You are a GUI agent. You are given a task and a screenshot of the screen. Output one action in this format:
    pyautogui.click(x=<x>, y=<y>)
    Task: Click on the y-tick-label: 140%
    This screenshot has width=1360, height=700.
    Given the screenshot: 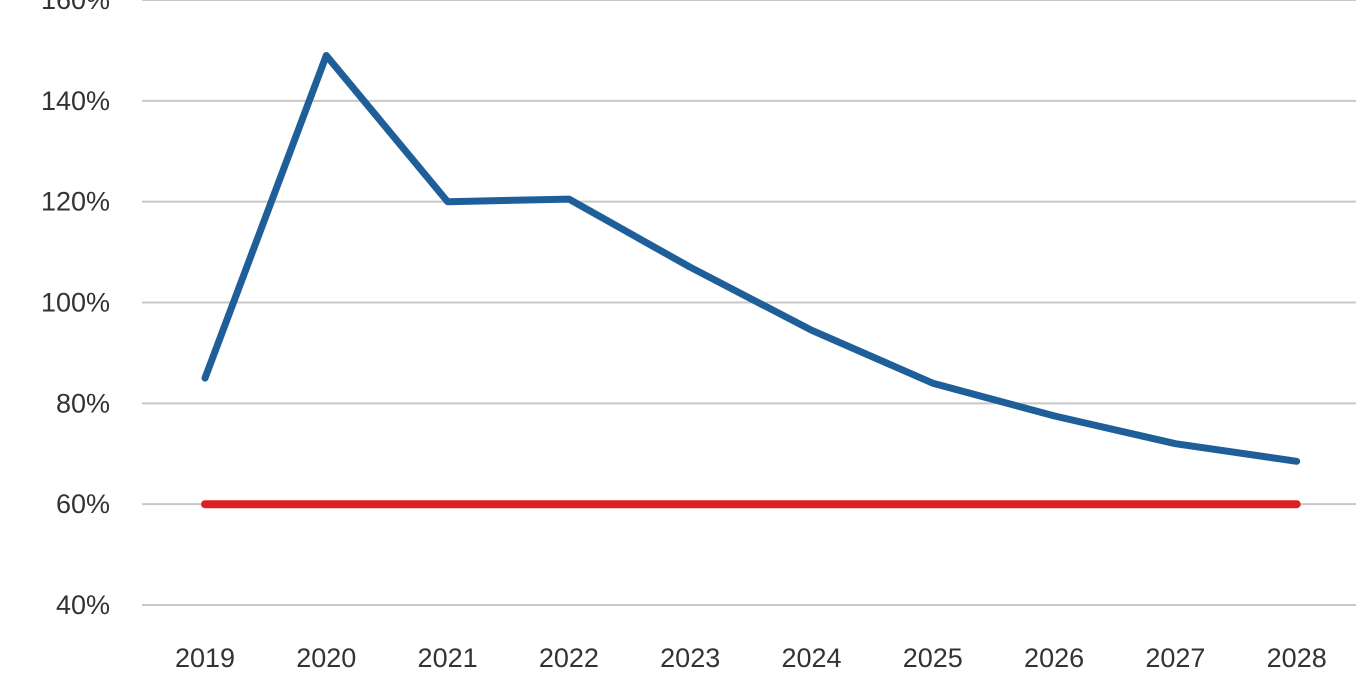 What is the action you would take?
    pyautogui.click(x=75, y=101)
    